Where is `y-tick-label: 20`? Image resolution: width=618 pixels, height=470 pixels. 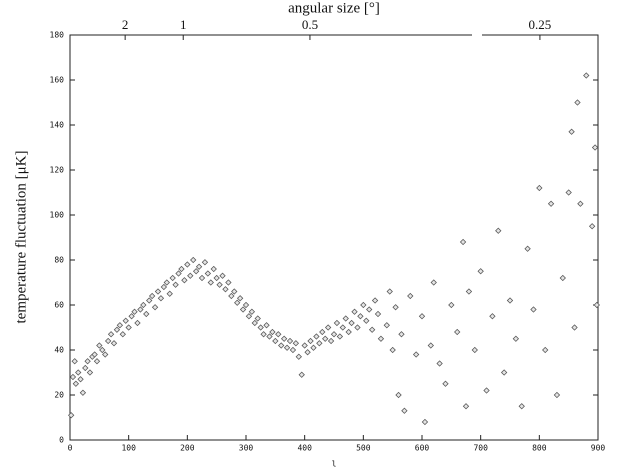
y-tick-label: 20 is located at coordinates (59, 395).